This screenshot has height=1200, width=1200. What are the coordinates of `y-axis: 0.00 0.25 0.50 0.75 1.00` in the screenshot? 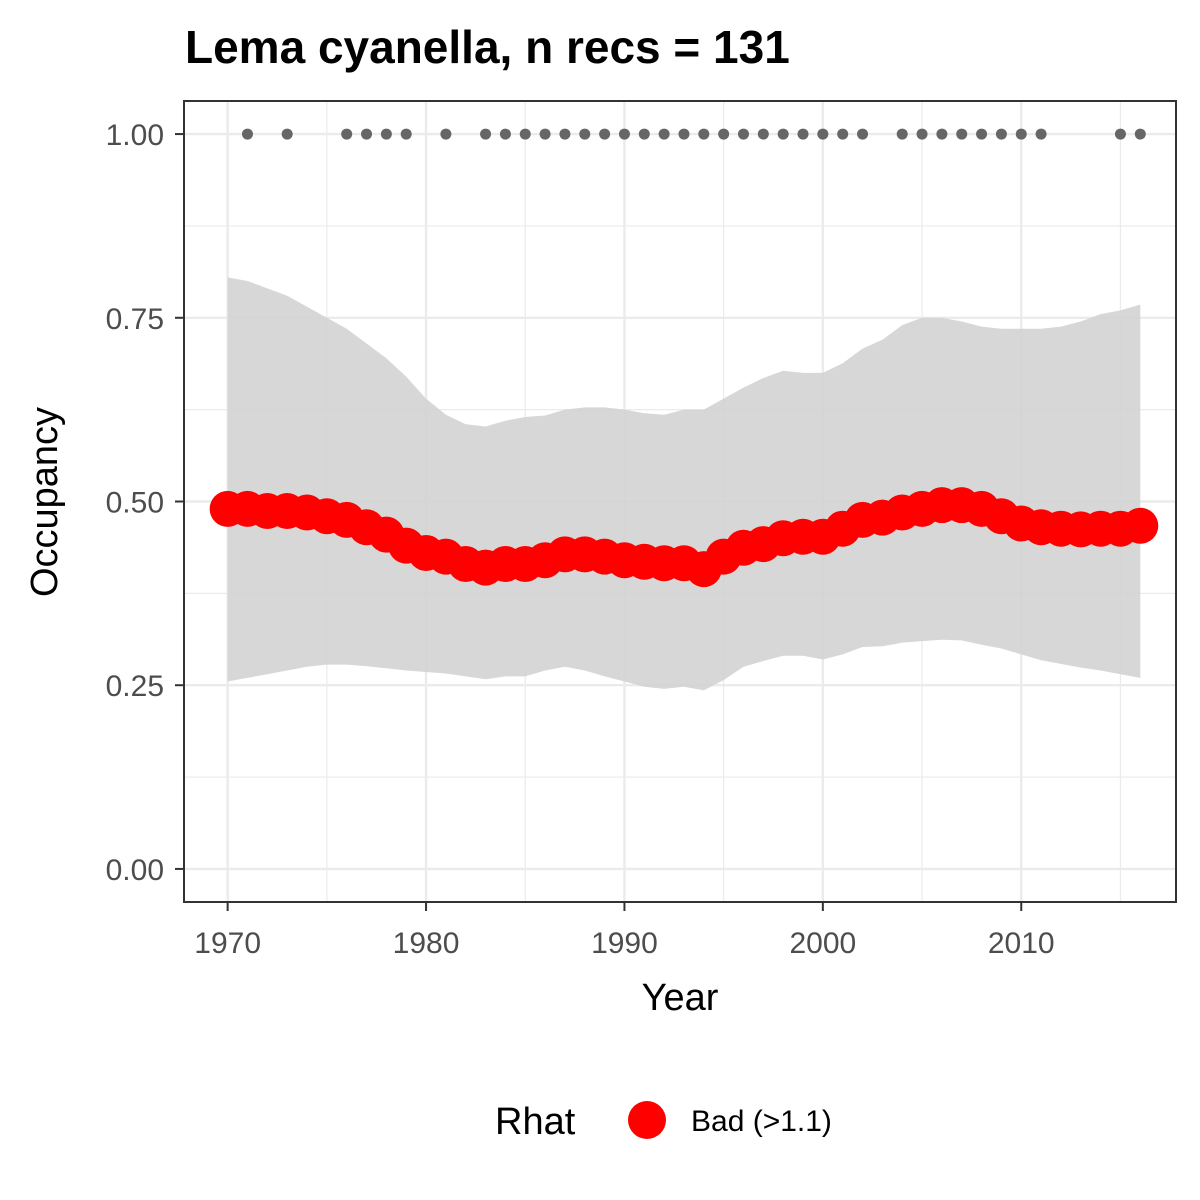 It's located at (145, 503).